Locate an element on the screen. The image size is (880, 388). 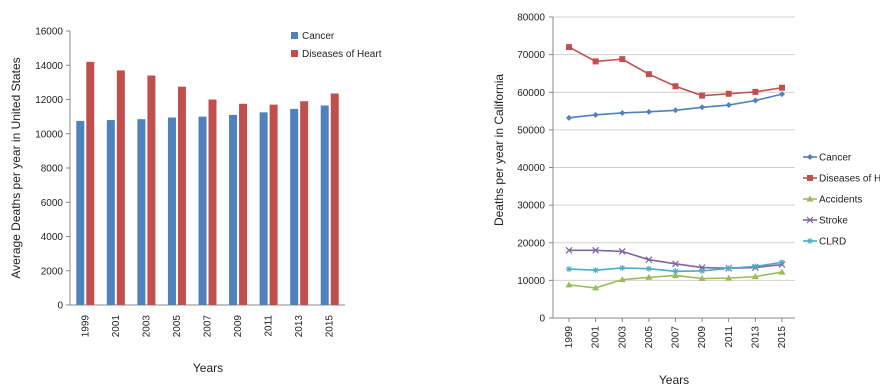
point-diseases-of-h-2009 is located at coordinates (702, 95).